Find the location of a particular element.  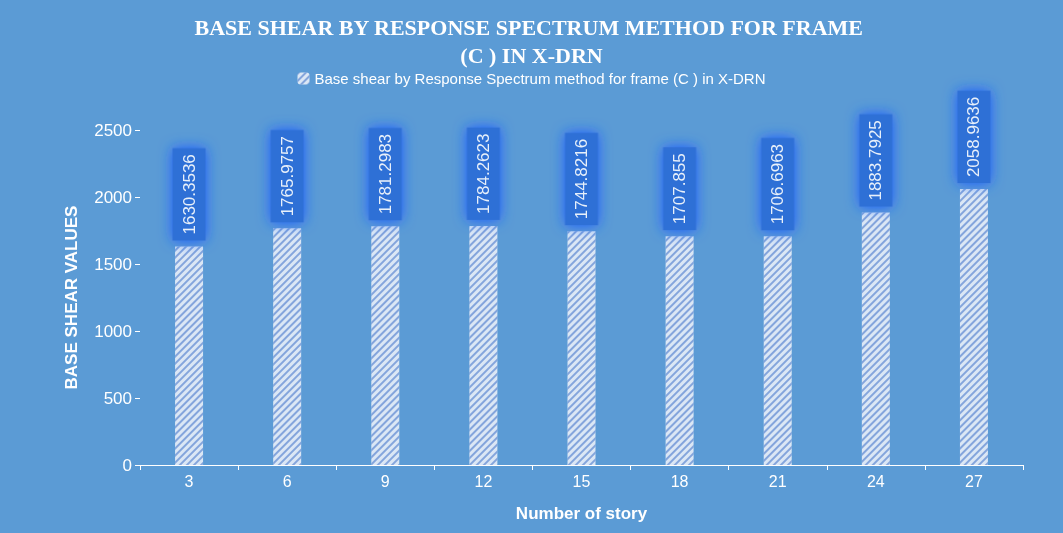

y-tick-label: 500 is located at coordinates (117, 398).